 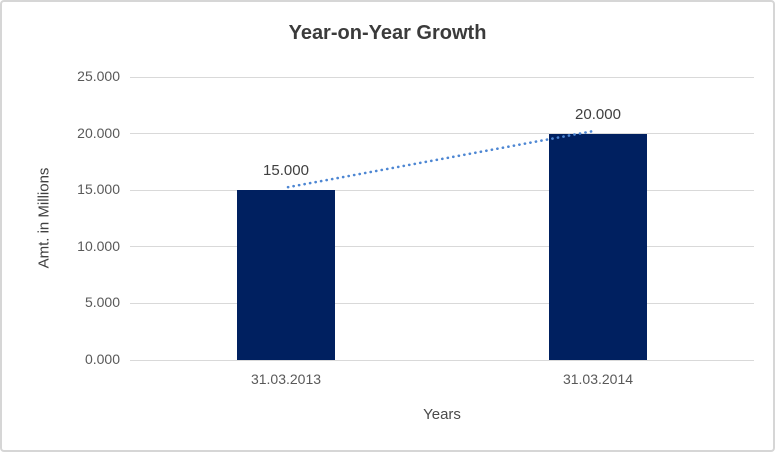 I want to click on y-tick-label: 15.000, so click(x=98, y=189).